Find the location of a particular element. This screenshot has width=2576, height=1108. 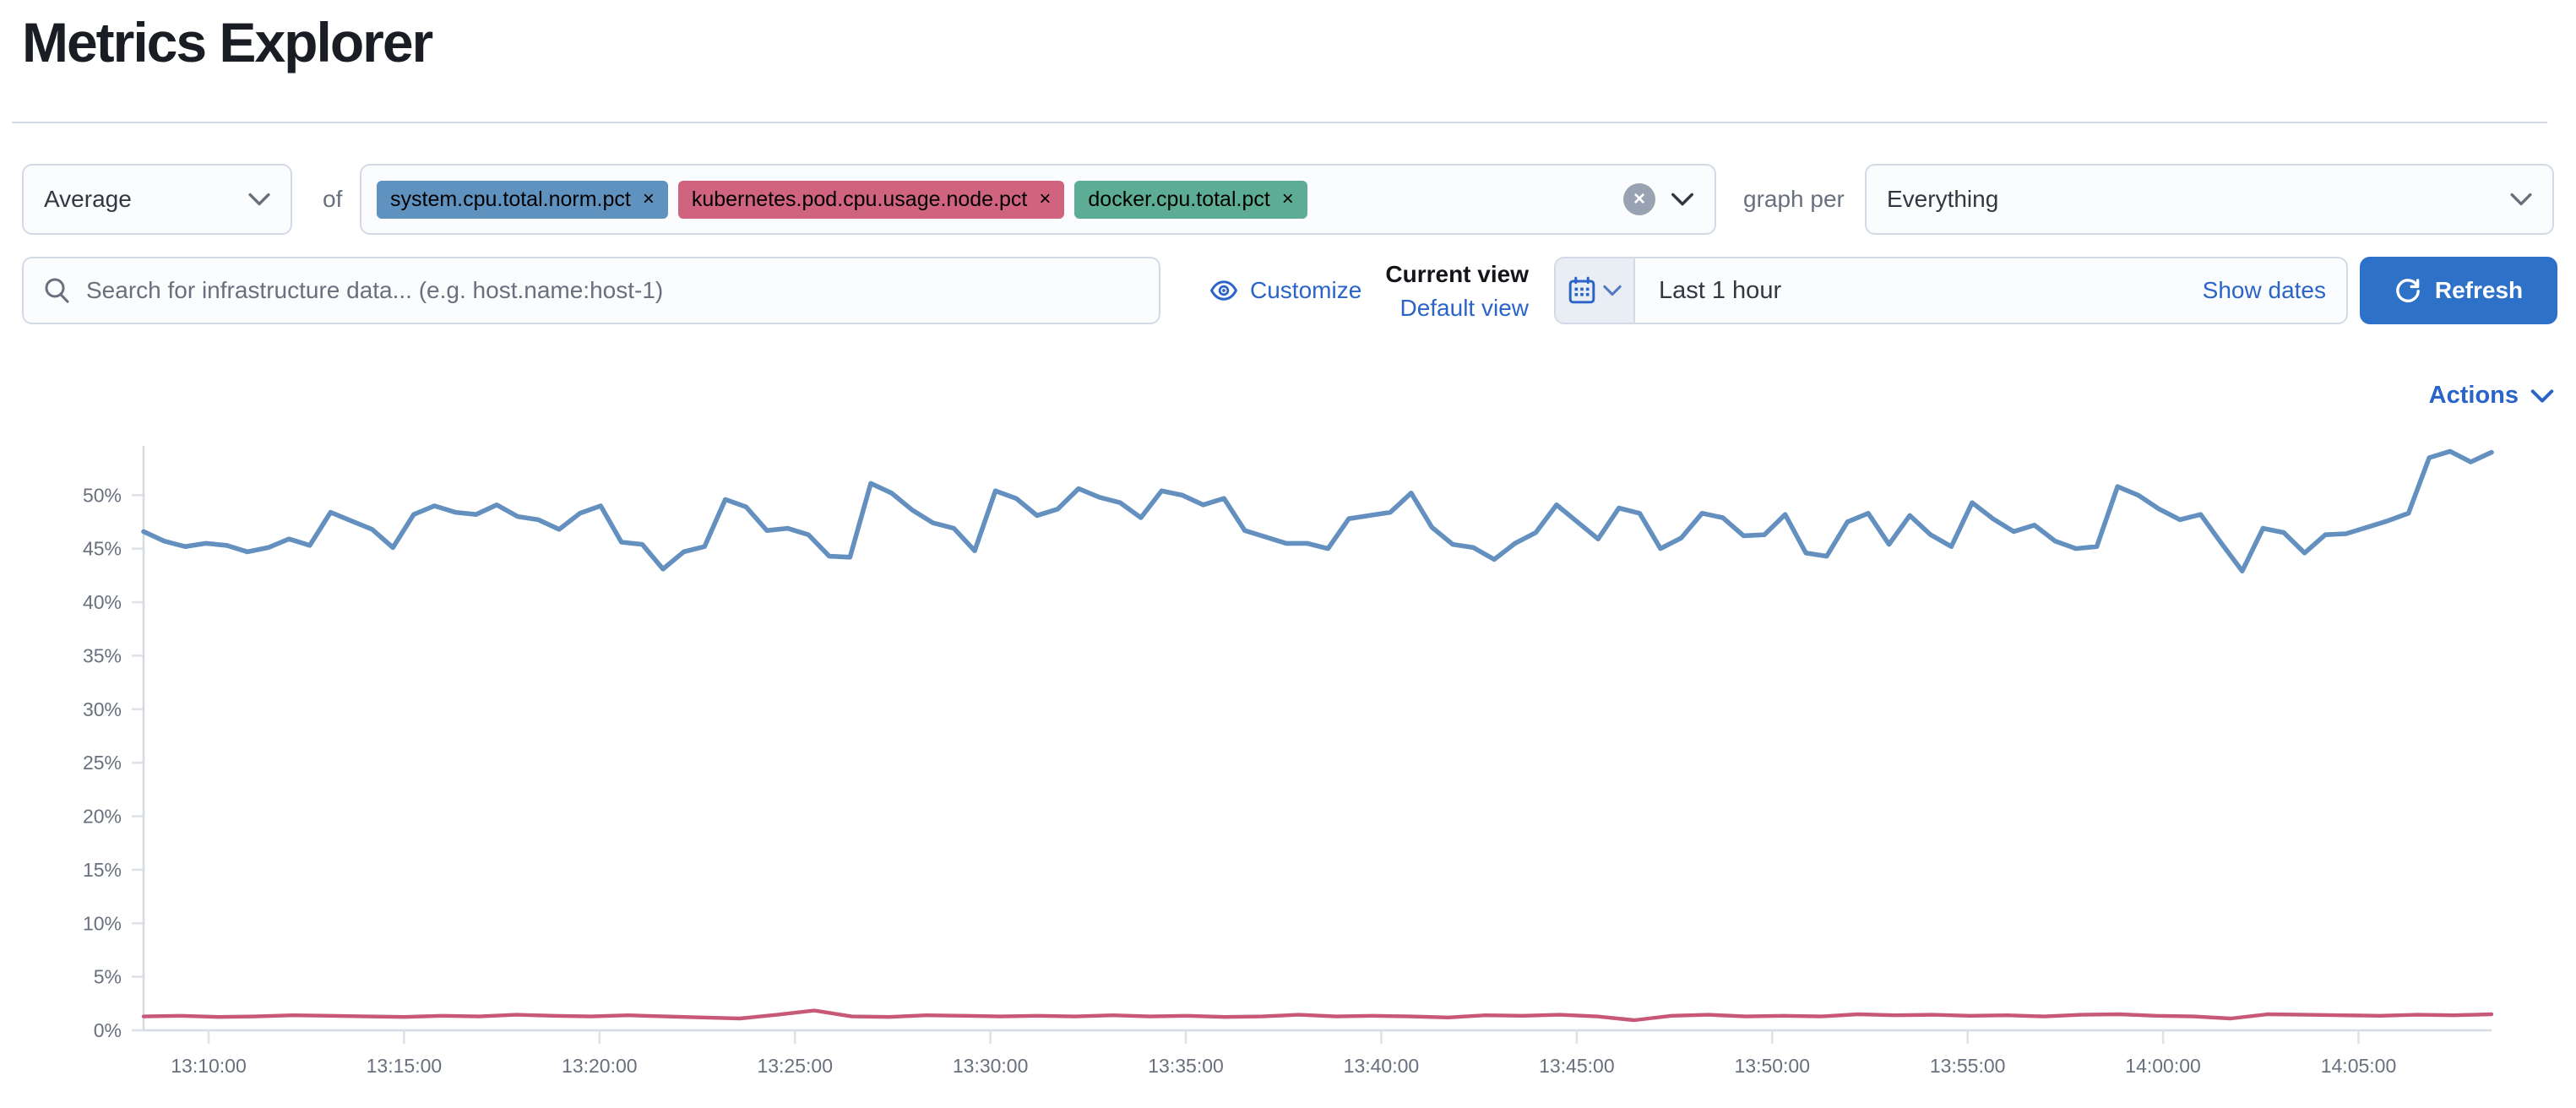

metric-badge-label: system.cpu.total.norm.pct is located at coordinates (510, 199).